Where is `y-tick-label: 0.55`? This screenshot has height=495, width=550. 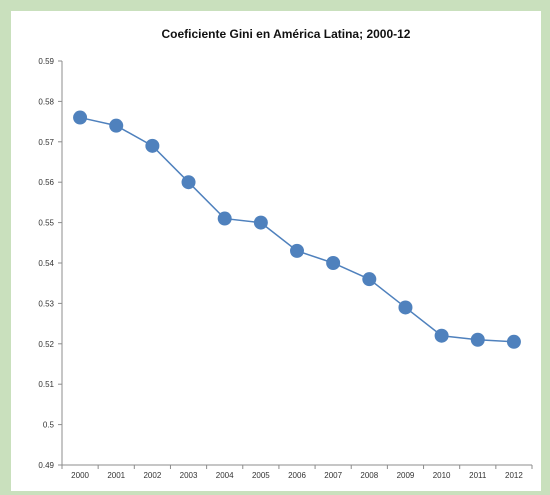
y-tick-label: 0.55 is located at coordinates (46, 223).